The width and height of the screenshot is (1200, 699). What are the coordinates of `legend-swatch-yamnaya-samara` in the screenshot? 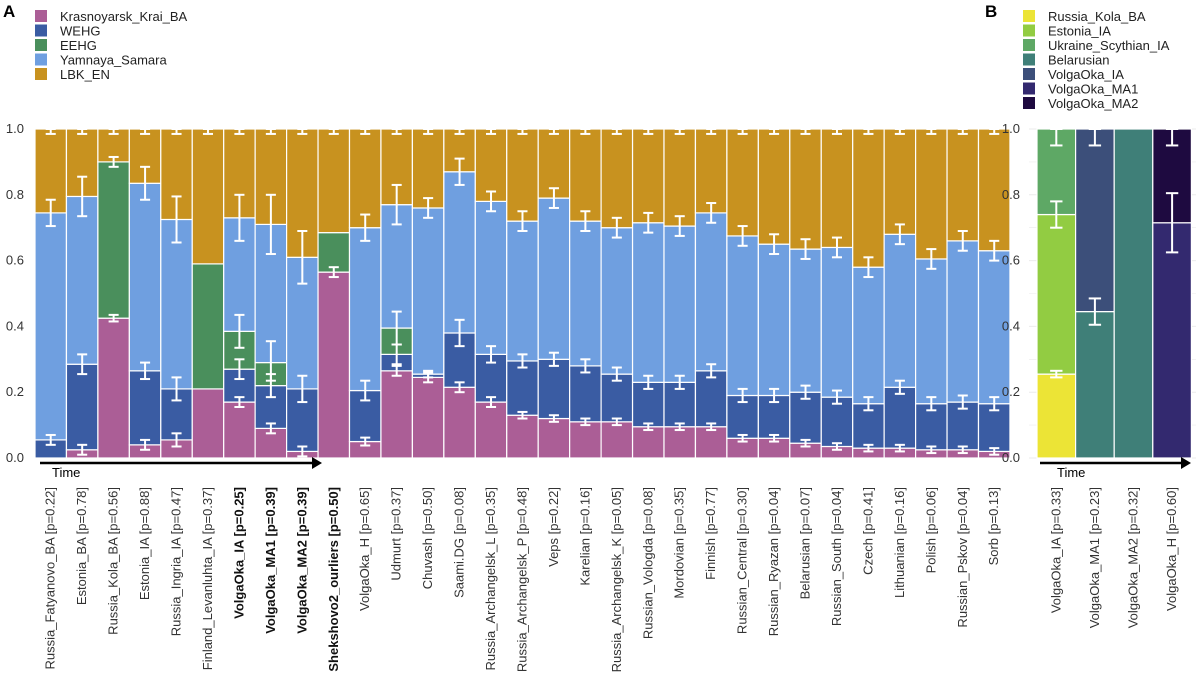 It's located at (41, 59).